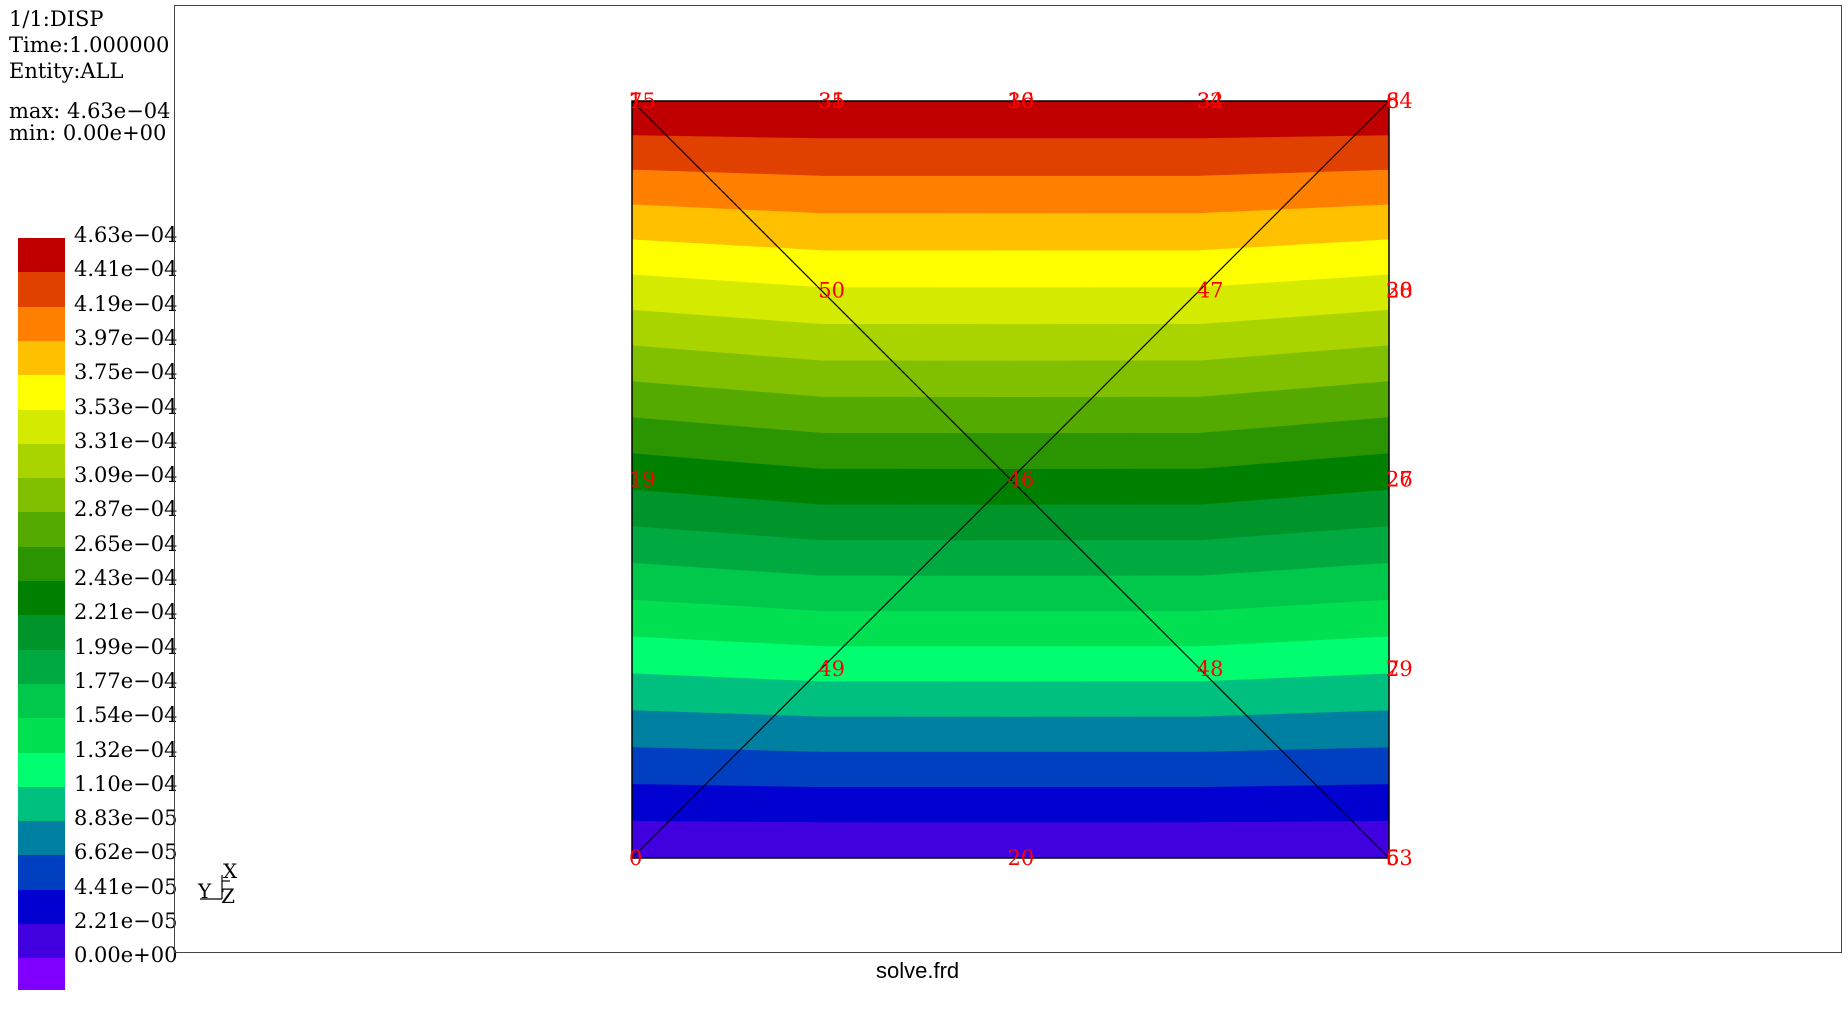 The width and height of the screenshot is (1848, 1016). I want to click on node-label: 46, so click(1021, 480).